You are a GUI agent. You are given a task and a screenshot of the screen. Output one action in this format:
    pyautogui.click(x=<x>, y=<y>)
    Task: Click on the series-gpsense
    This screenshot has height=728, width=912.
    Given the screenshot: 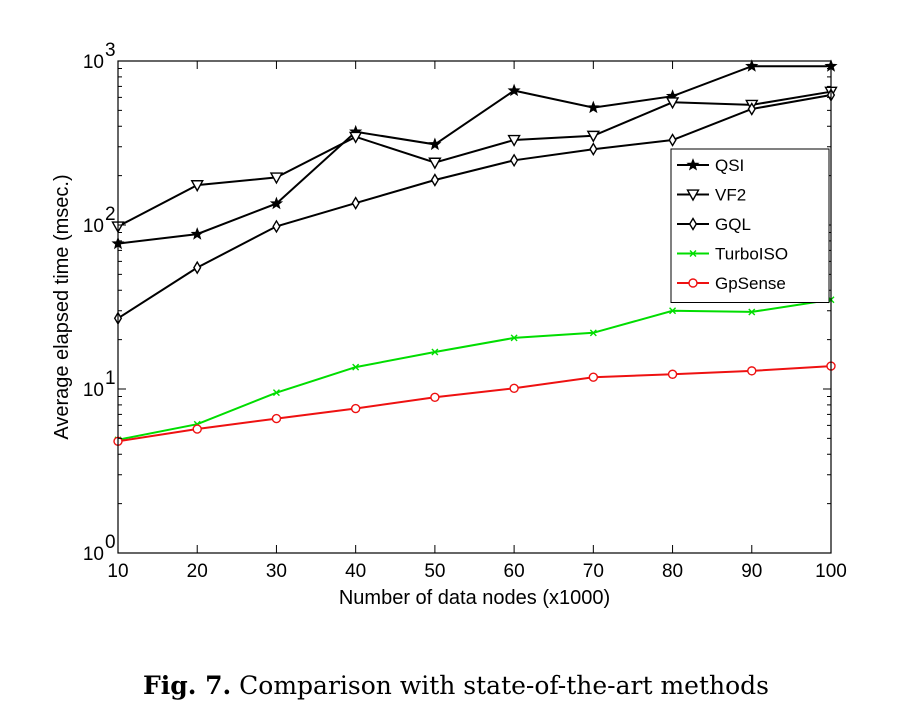 What is the action you would take?
    pyautogui.click(x=474, y=403)
    